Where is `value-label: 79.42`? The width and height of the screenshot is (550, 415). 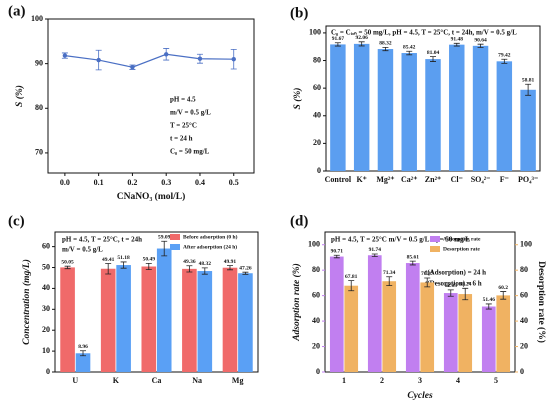
value-label: 79.42 is located at coordinates (504, 56).